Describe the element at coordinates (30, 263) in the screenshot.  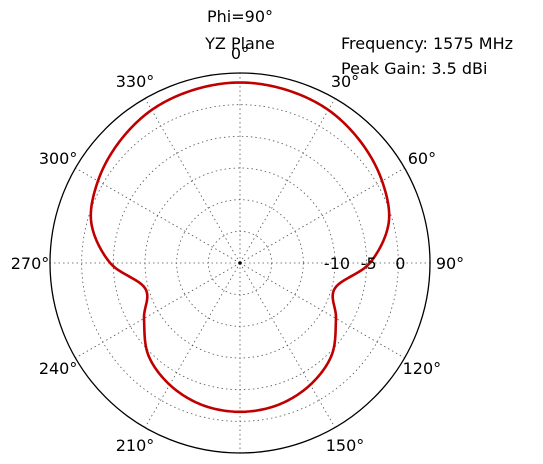
I see `angle-tick-label: 270°` at that location.